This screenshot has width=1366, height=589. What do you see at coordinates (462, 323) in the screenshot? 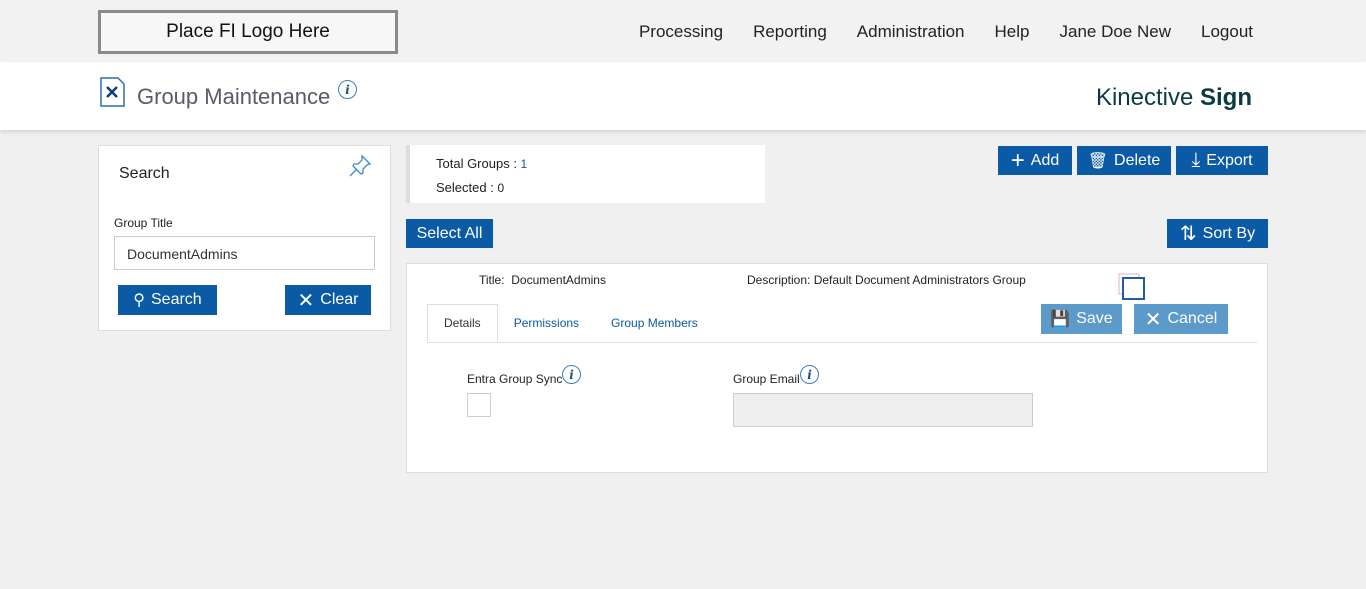
I see `tab-details: Details` at bounding box center [462, 323].